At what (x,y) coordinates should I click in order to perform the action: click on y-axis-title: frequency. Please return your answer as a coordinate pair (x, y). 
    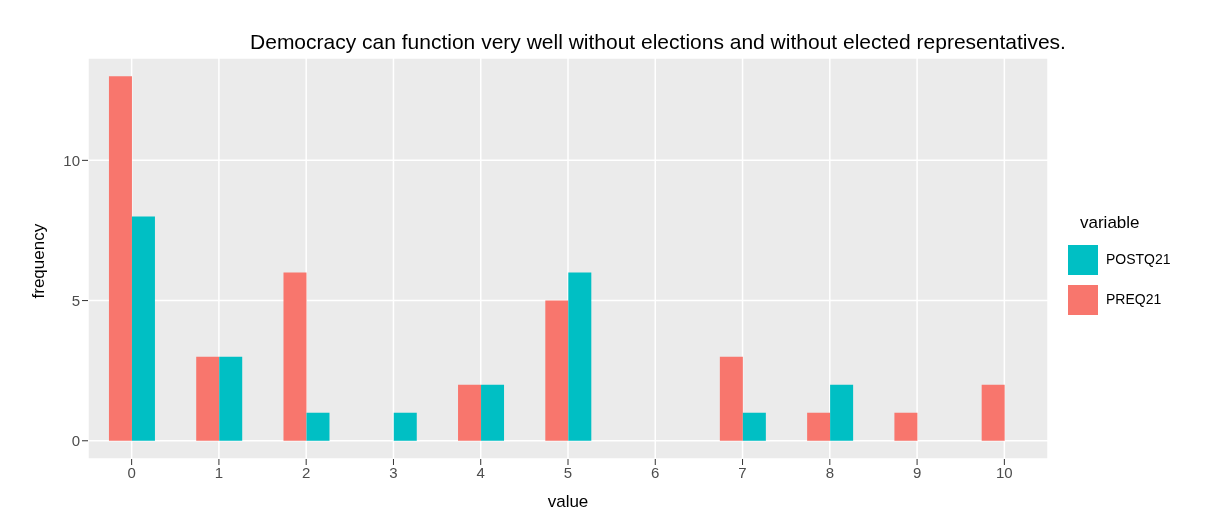
    Looking at the image, I should click on (39, 261).